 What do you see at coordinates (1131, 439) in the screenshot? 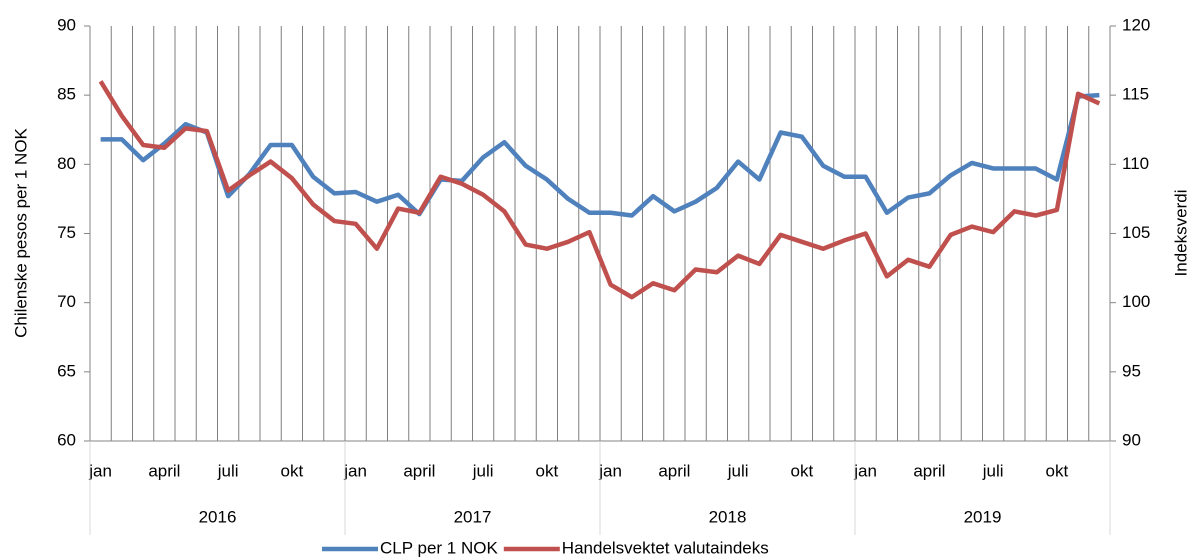
I see `y2-tick-label: 90` at bounding box center [1131, 439].